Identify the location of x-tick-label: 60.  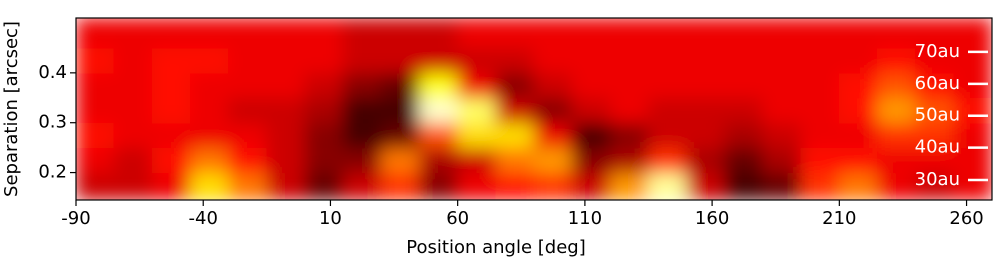
(457, 218).